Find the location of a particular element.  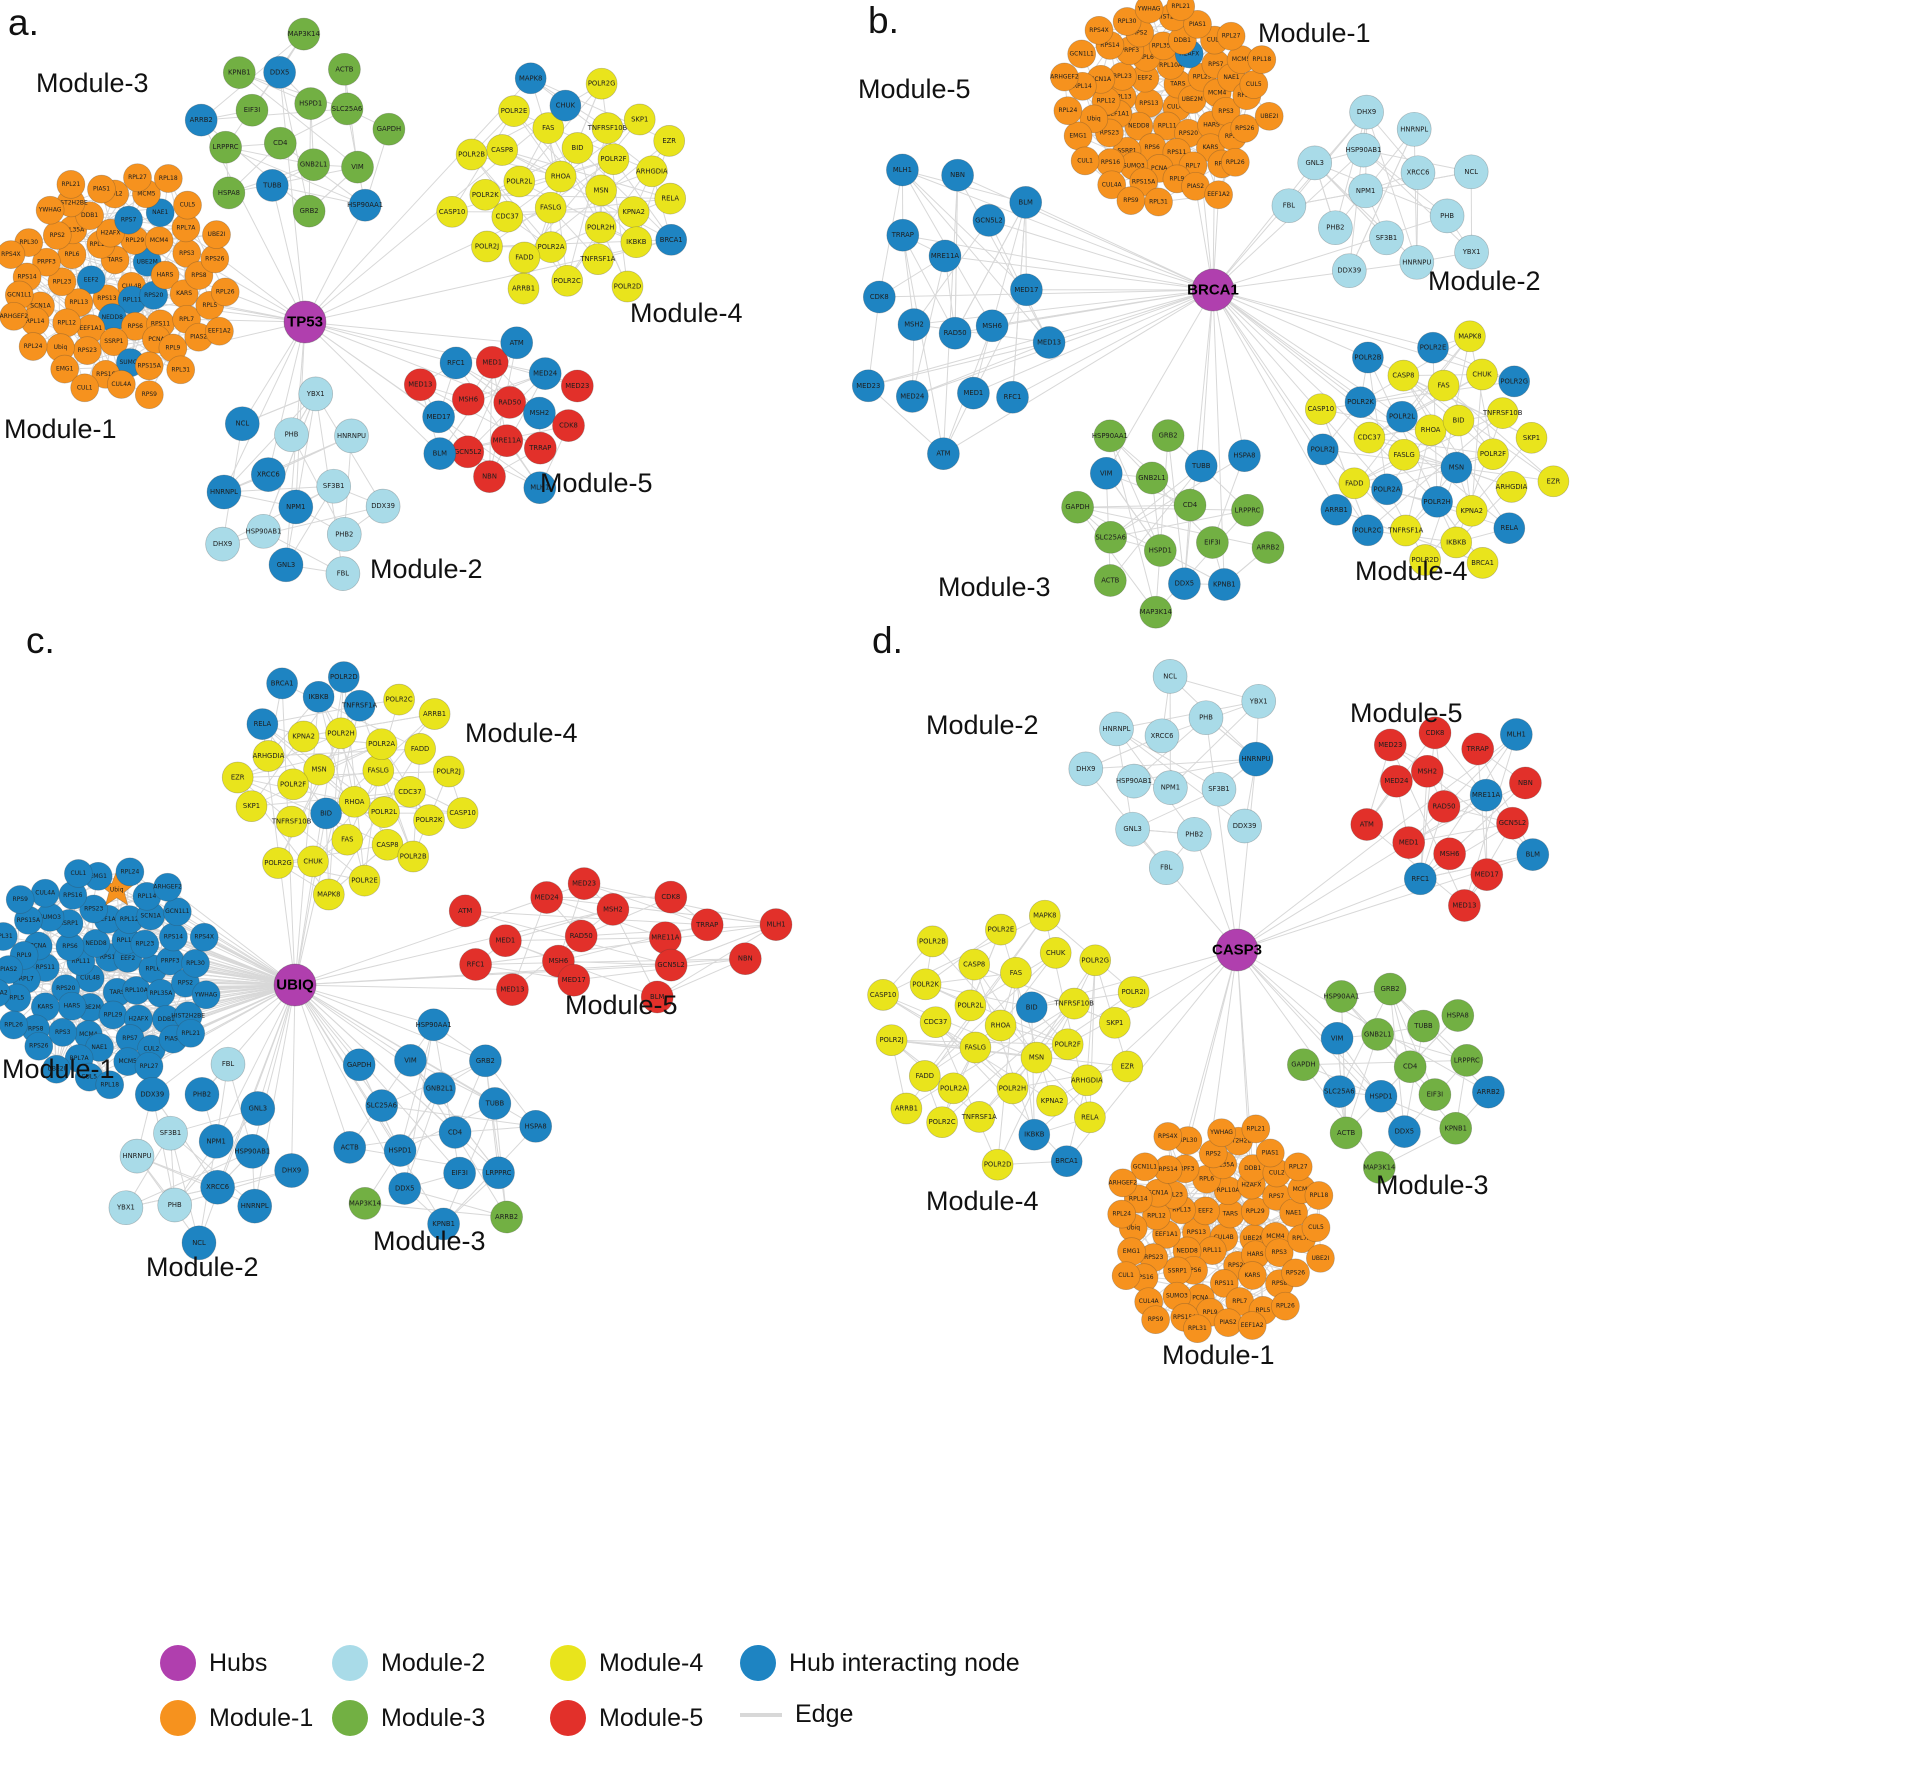

node-label: CUL1 is located at coordinates (1085, 160).